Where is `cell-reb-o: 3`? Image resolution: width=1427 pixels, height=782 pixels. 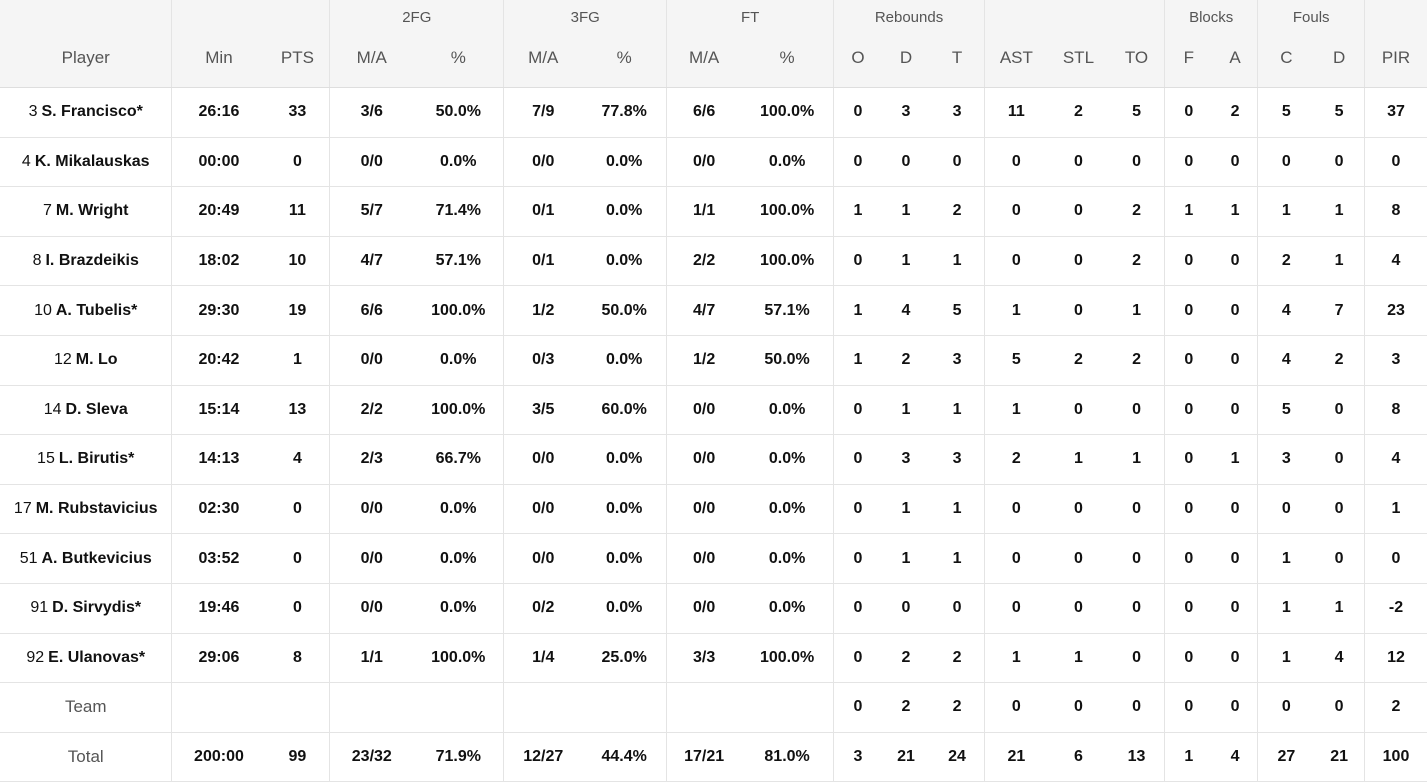 cell-reb-o: 3 is located at coordinates (857, 757).